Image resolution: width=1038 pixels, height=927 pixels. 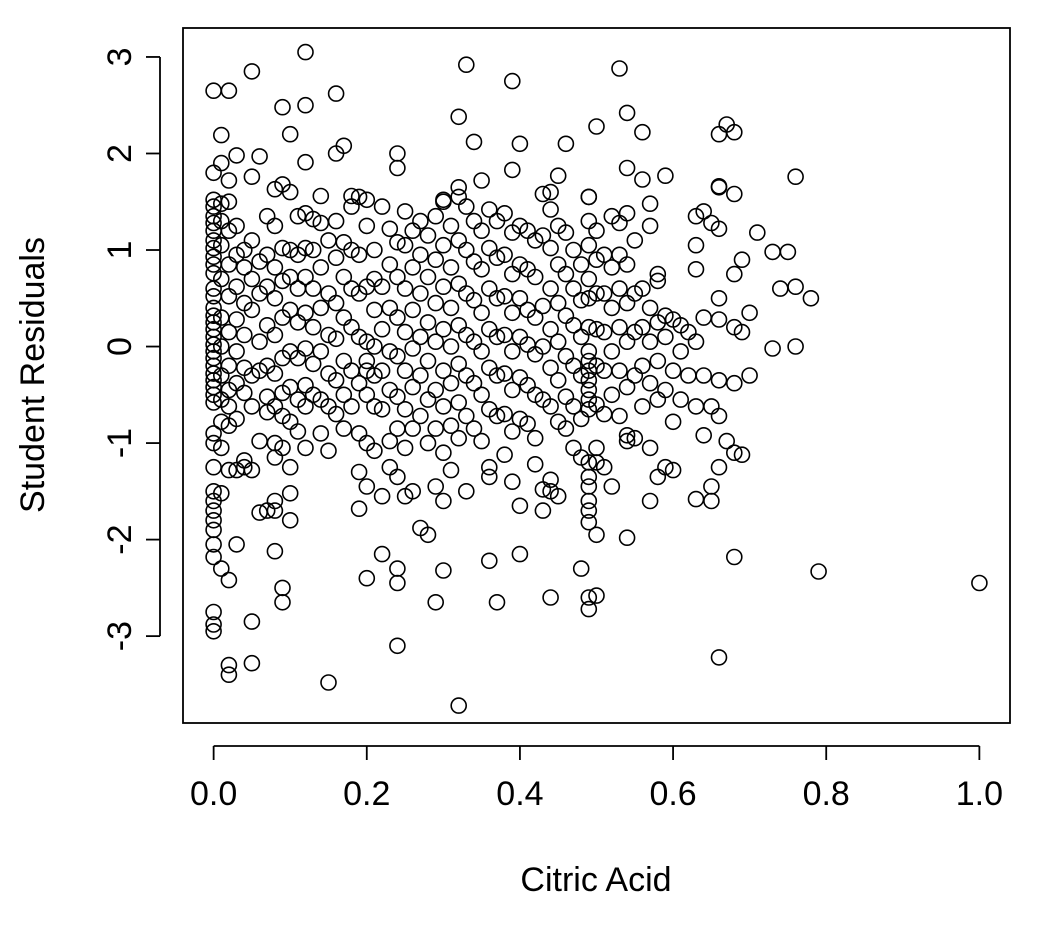 I want to click on x-axis-title: Citric Acid, so click(x=595, y=880).